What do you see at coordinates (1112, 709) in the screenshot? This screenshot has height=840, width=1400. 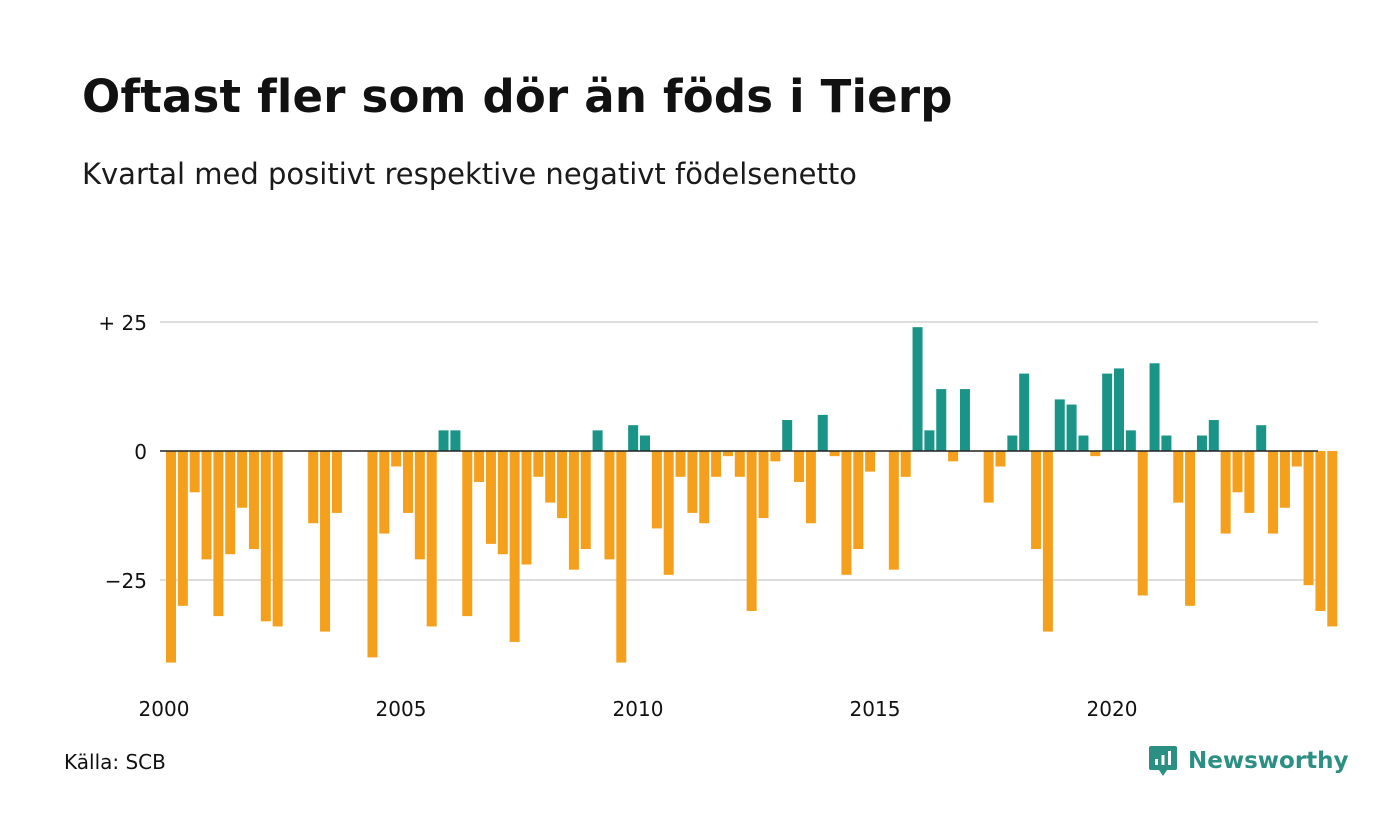 I see `x-tick-label: 2020` at bounding box center [1112, 709].